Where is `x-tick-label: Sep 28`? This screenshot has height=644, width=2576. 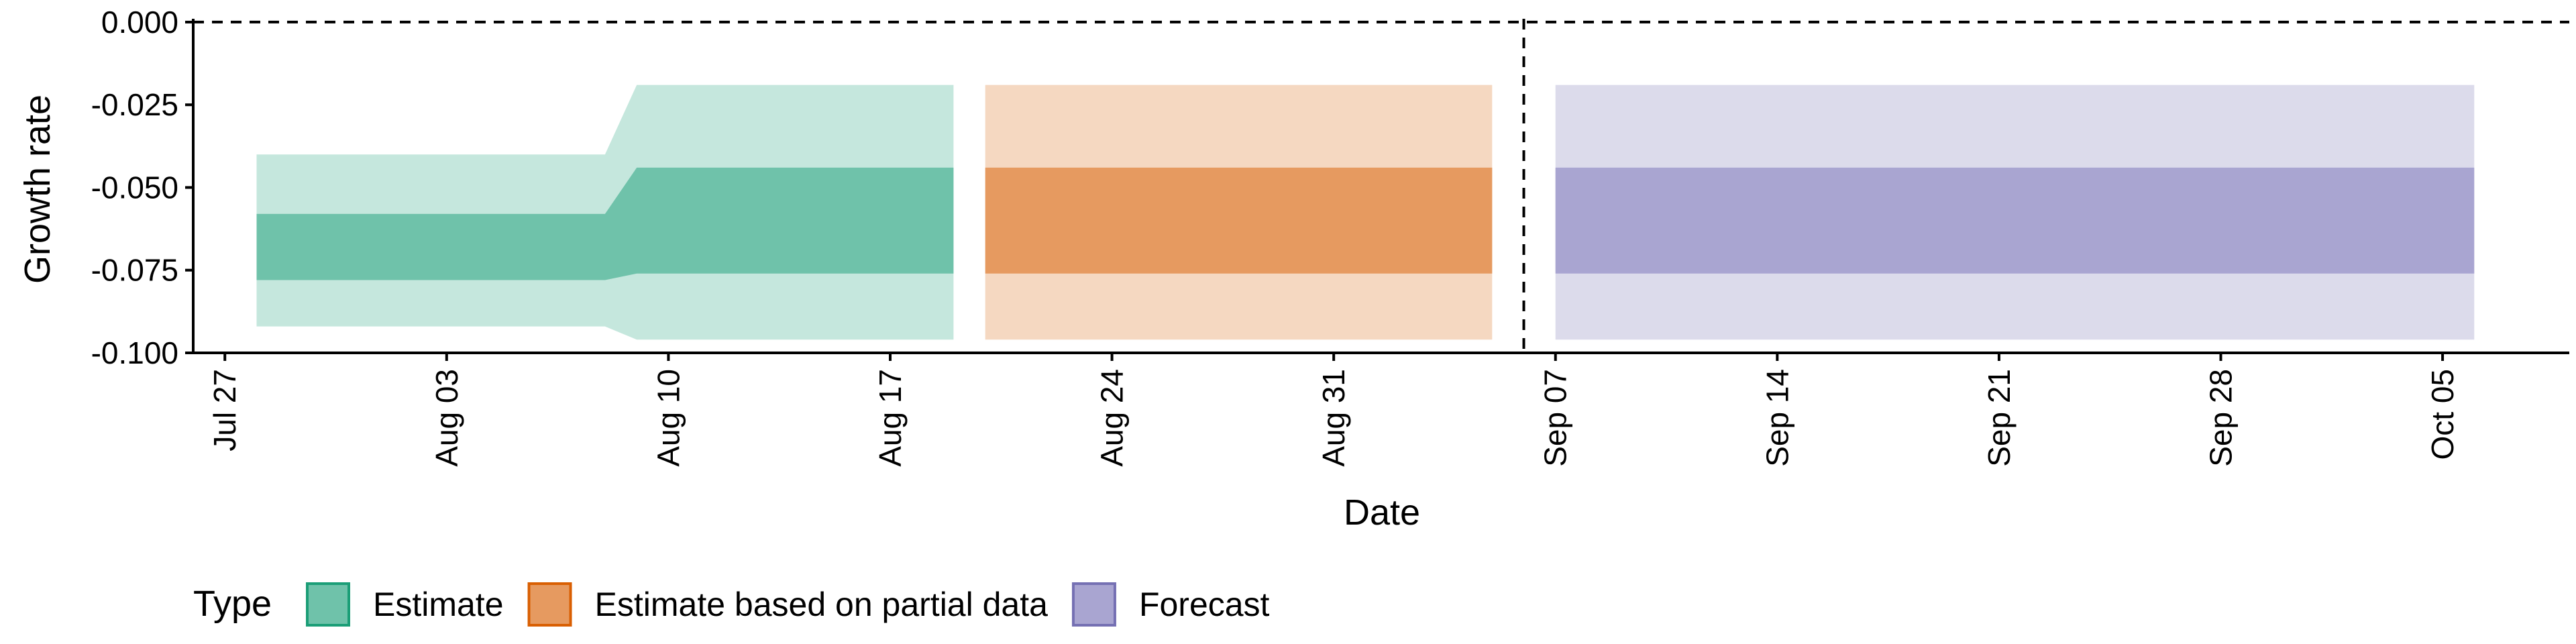 x-tick-label: Sep 28 is located at coordinates (2221, 418).